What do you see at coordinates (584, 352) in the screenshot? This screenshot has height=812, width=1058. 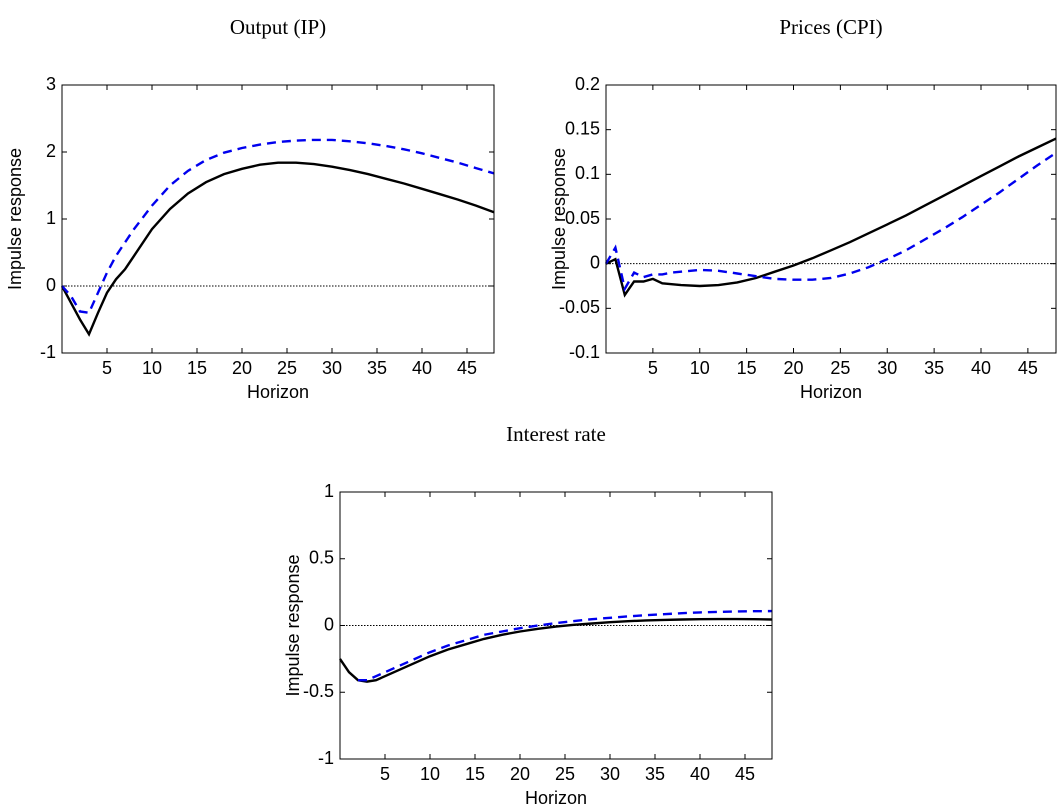 I see `y-tick-label: -0.1` at bounding box center [584, 352].